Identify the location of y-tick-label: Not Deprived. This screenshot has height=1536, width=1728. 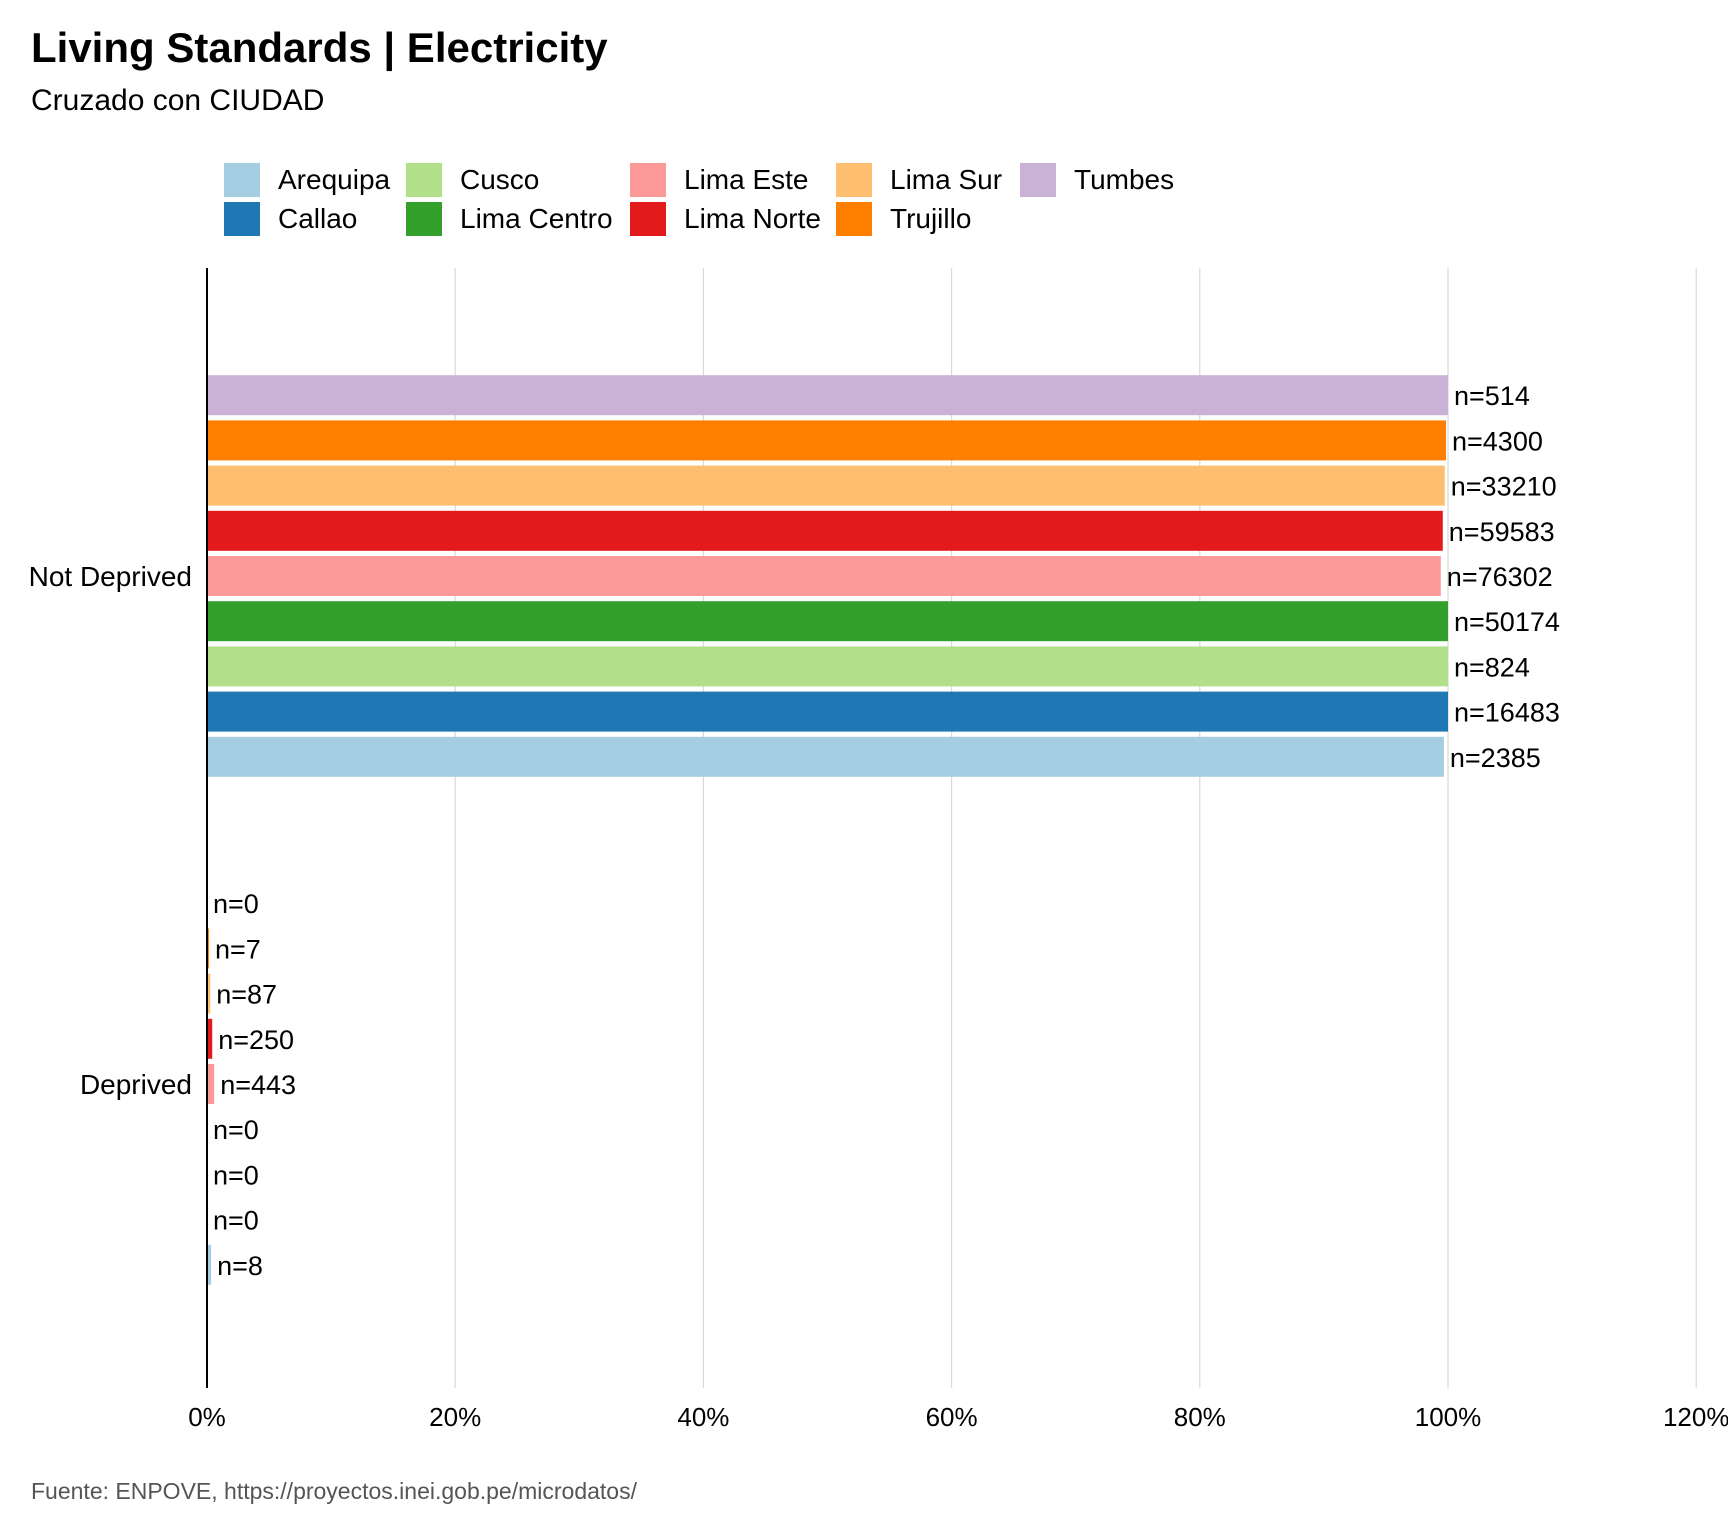
(110, 576).